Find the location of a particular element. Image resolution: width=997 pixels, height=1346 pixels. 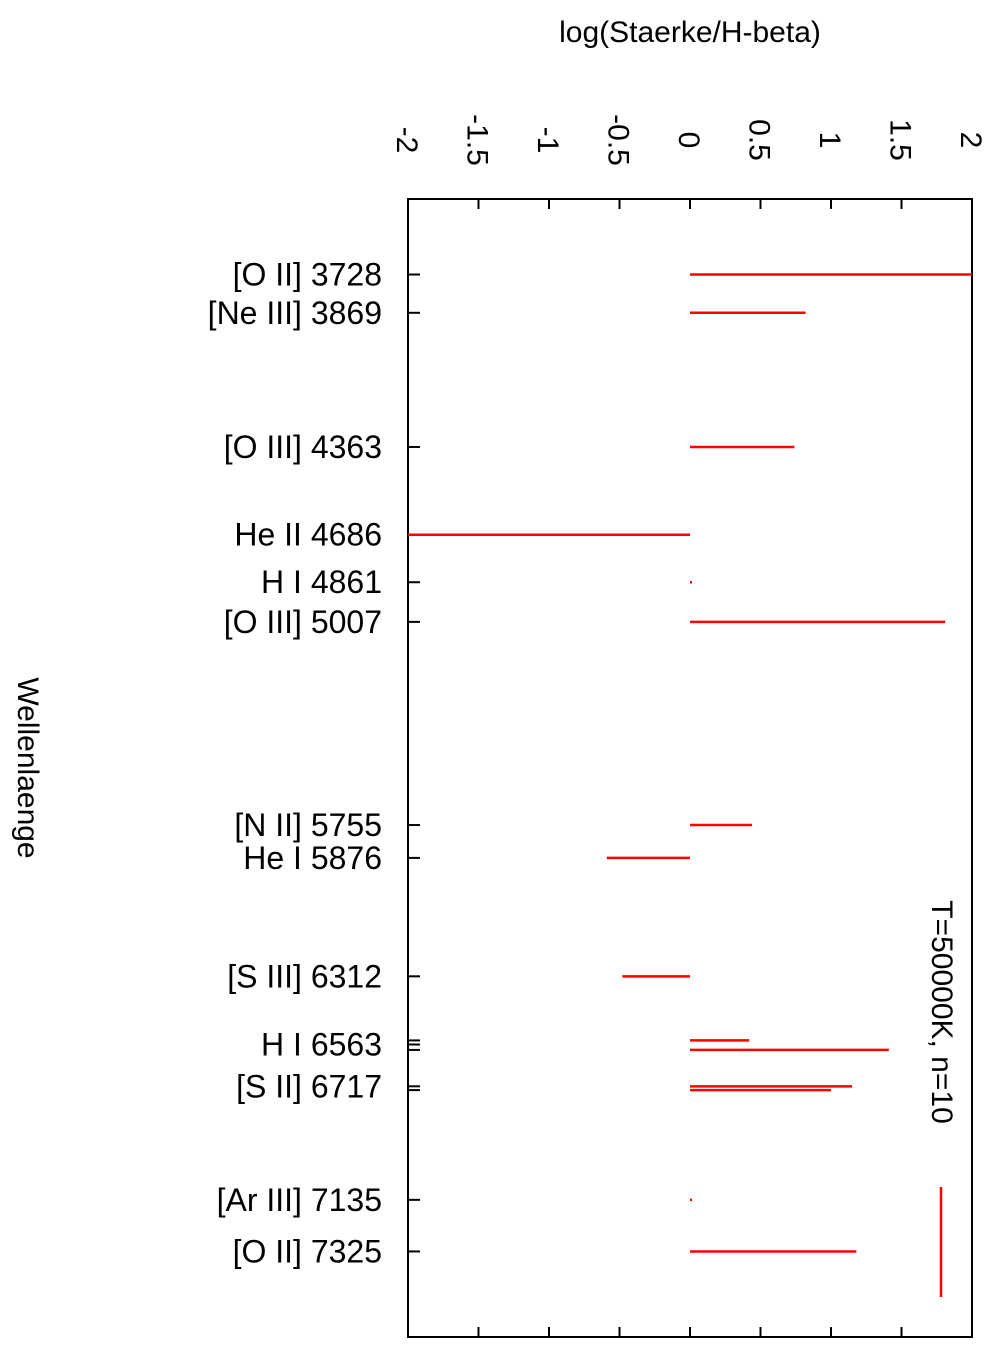

x-tick-label: 1 is located at coordinates (829, 140).